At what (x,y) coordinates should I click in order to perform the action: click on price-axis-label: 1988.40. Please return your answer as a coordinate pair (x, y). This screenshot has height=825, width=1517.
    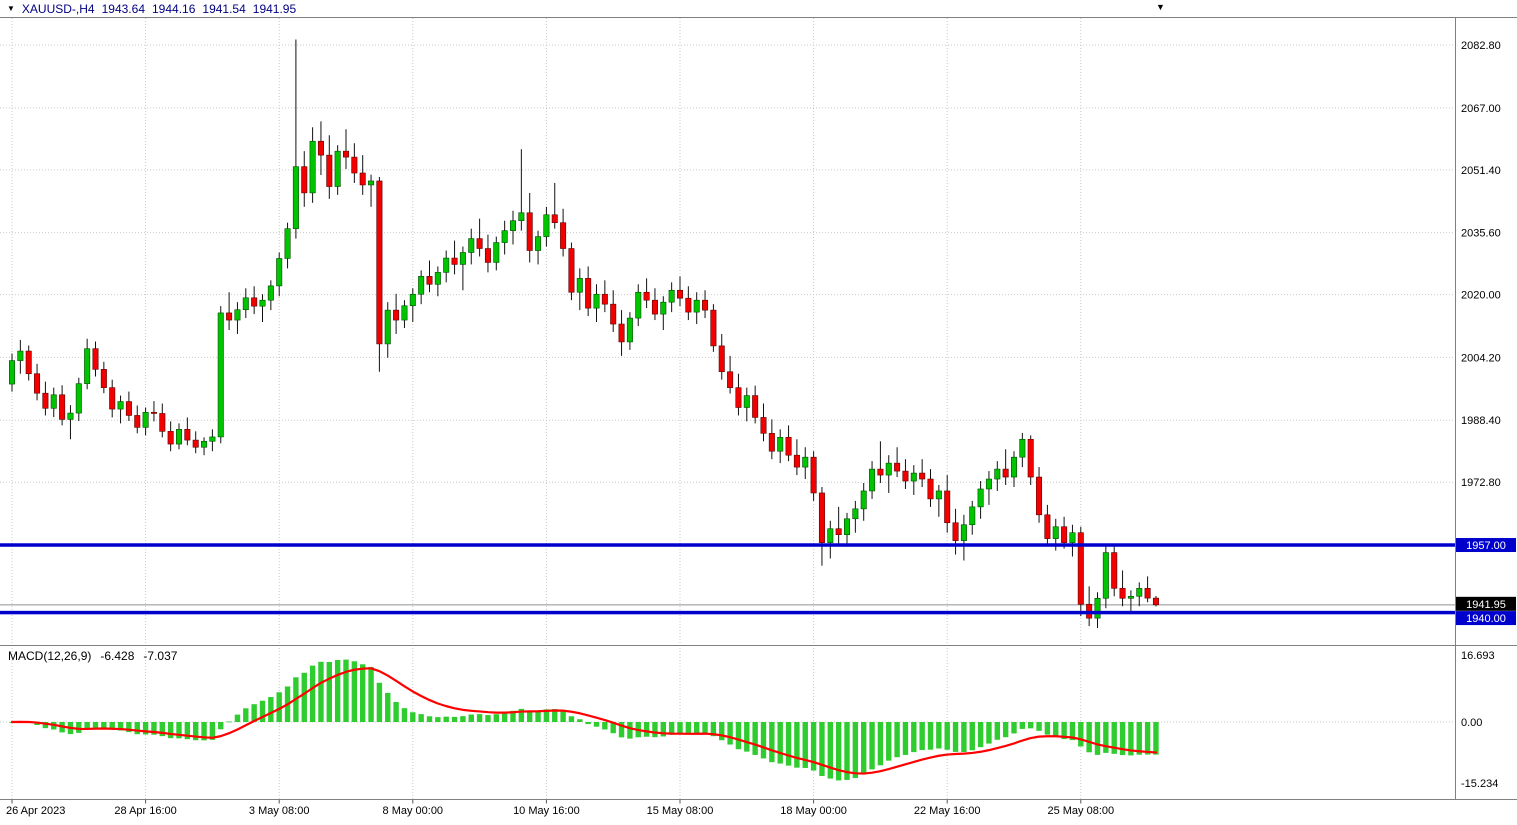
    Looking at the image, I should click on (1481, 421).